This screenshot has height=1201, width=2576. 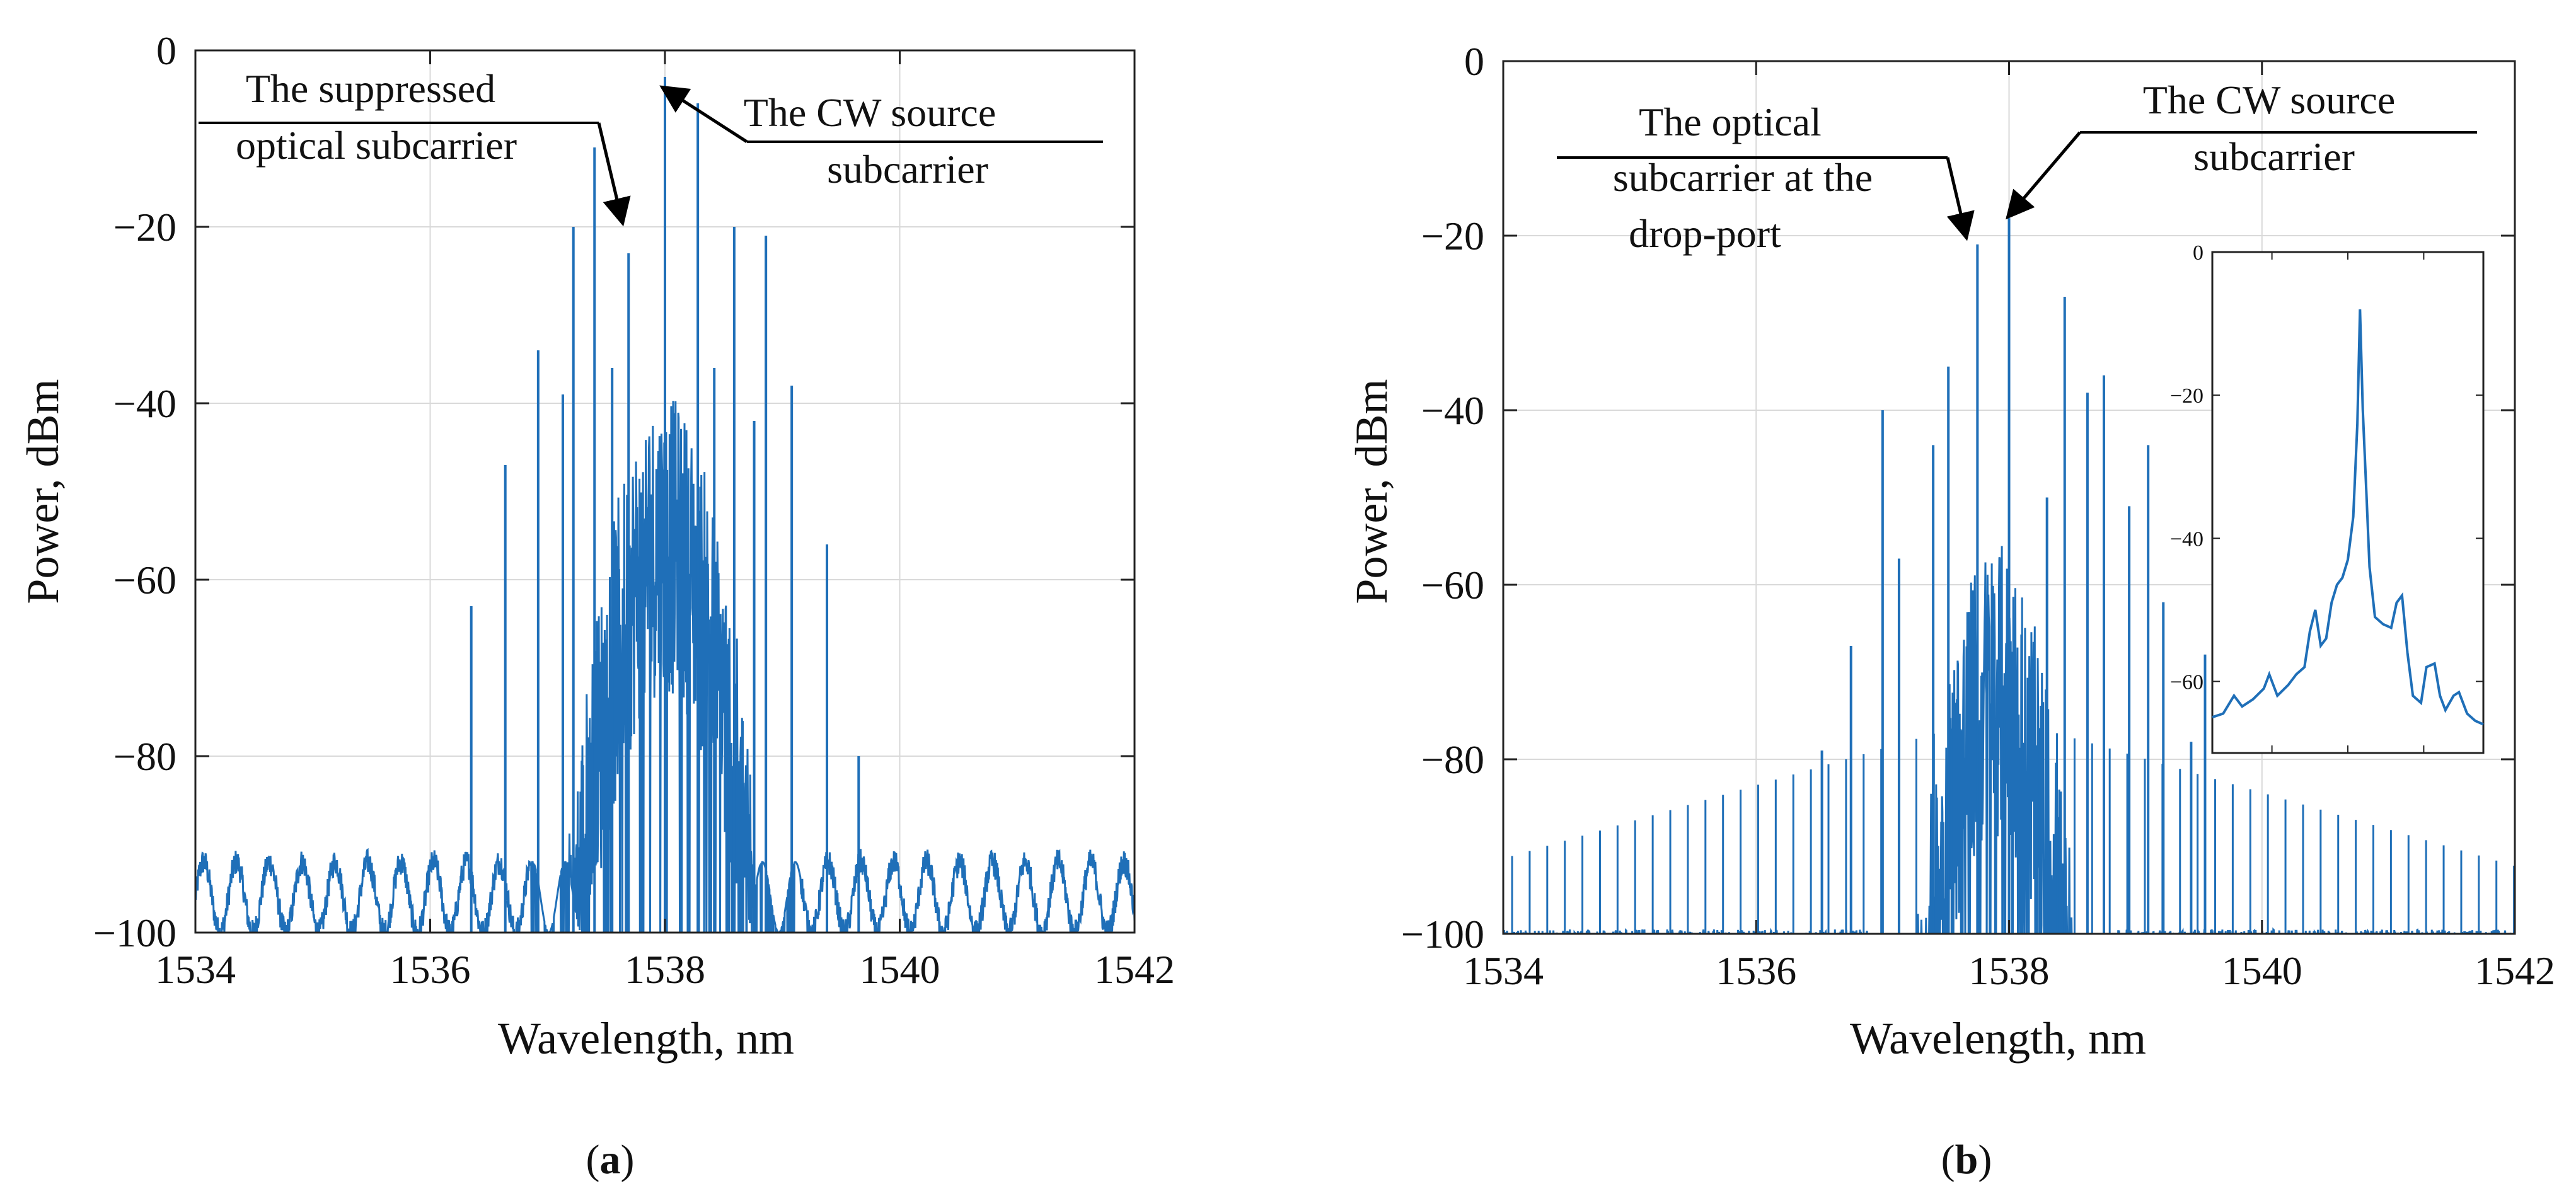 I want to click on panel-b-inset: 0 −20 −40 −60, so click(x=2327, y=498).